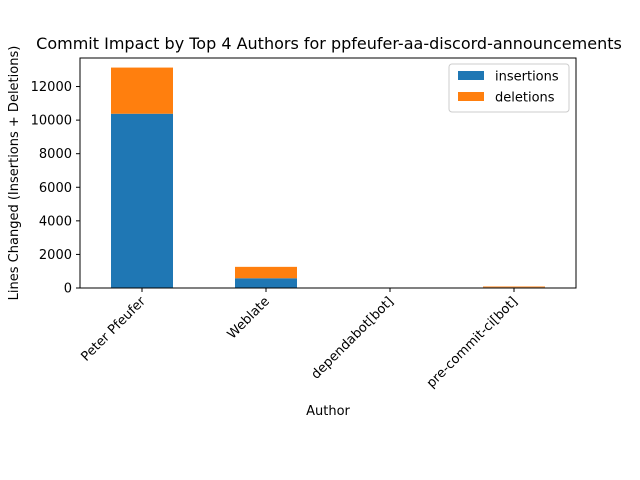  I want to click on y-tick-label: 8000, so click(55, 154).